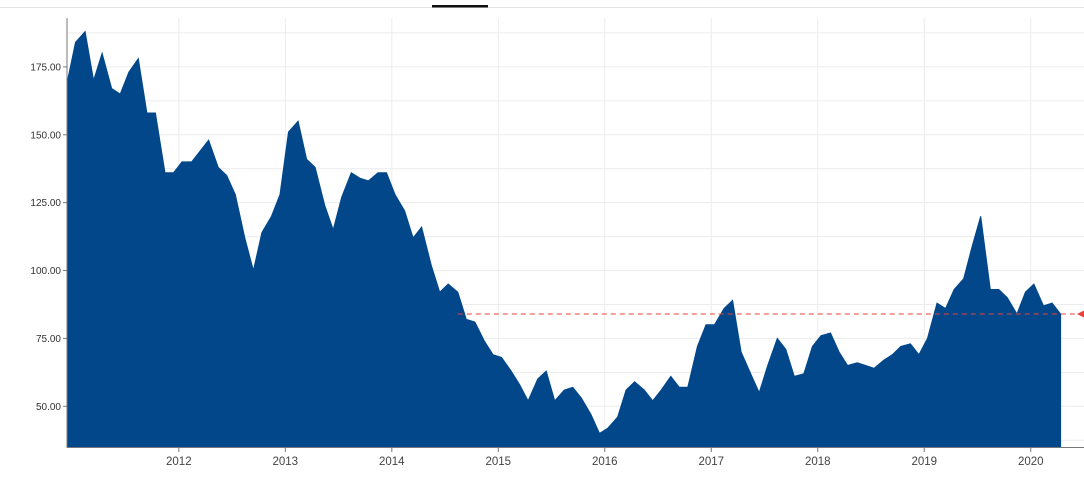  I want to click on x-tick-label: 2016, so click(605, 462).